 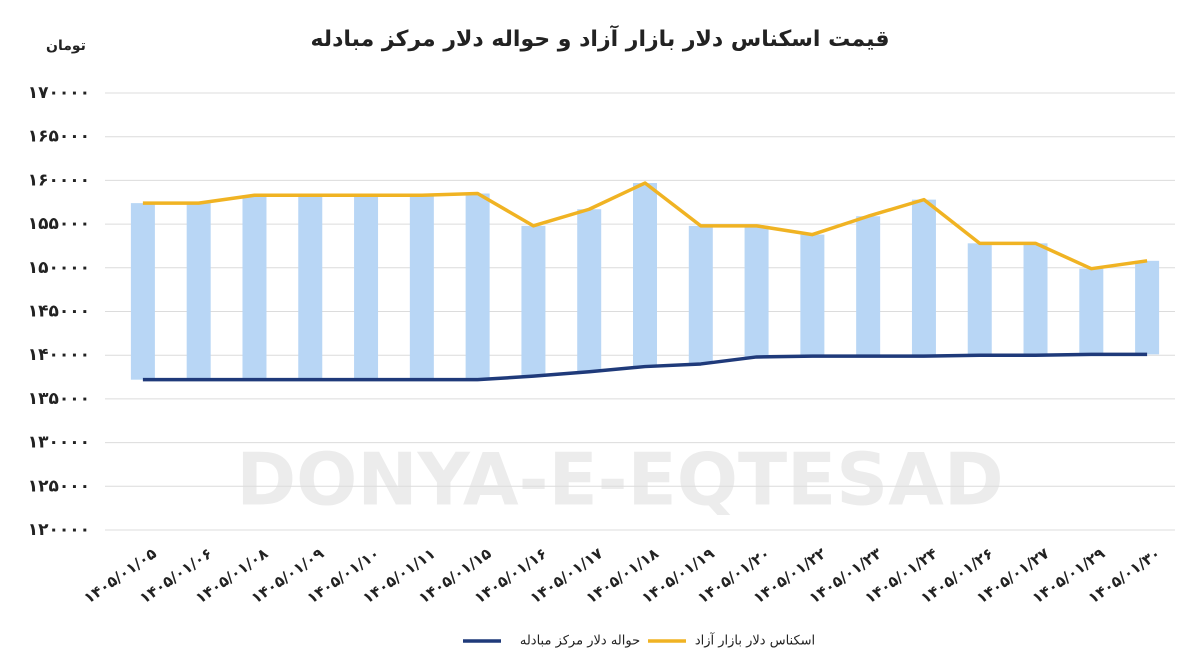 I want to click on y-tick-label: ۱۶۵۰۰۰, so click(x=59, y=137).